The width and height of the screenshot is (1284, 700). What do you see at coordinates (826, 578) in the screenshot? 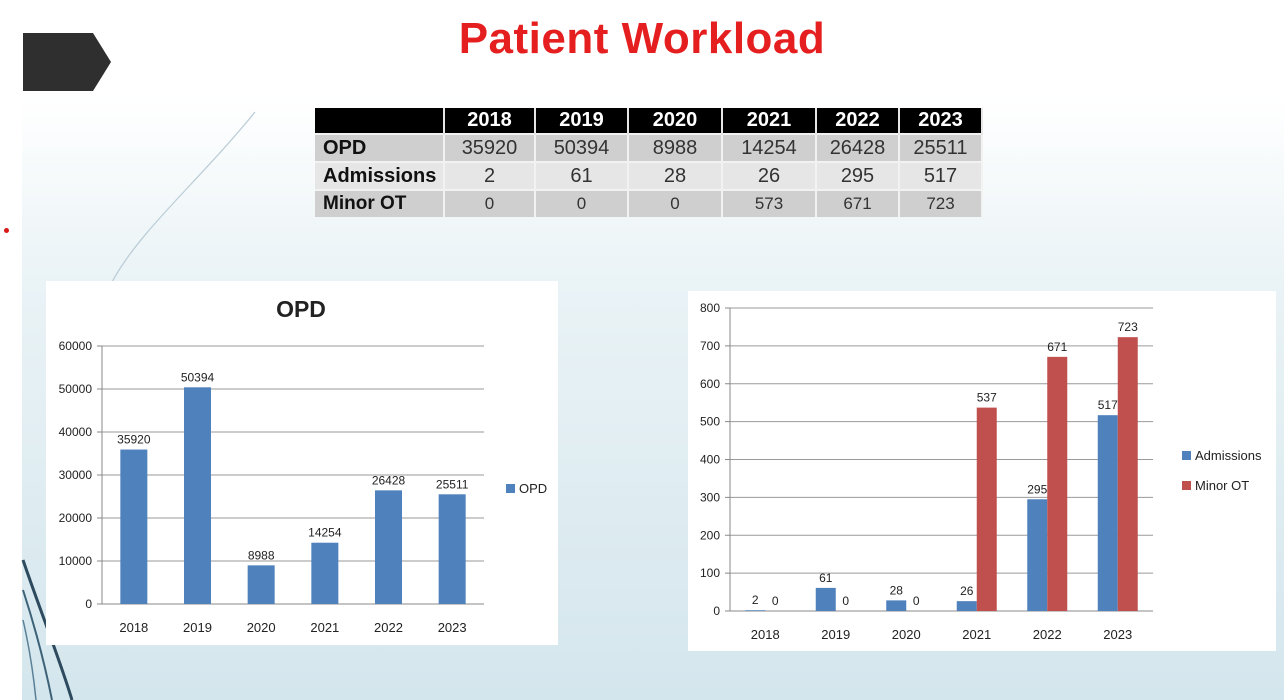
I see `data-label: 61` at bounding box center [826, 578].